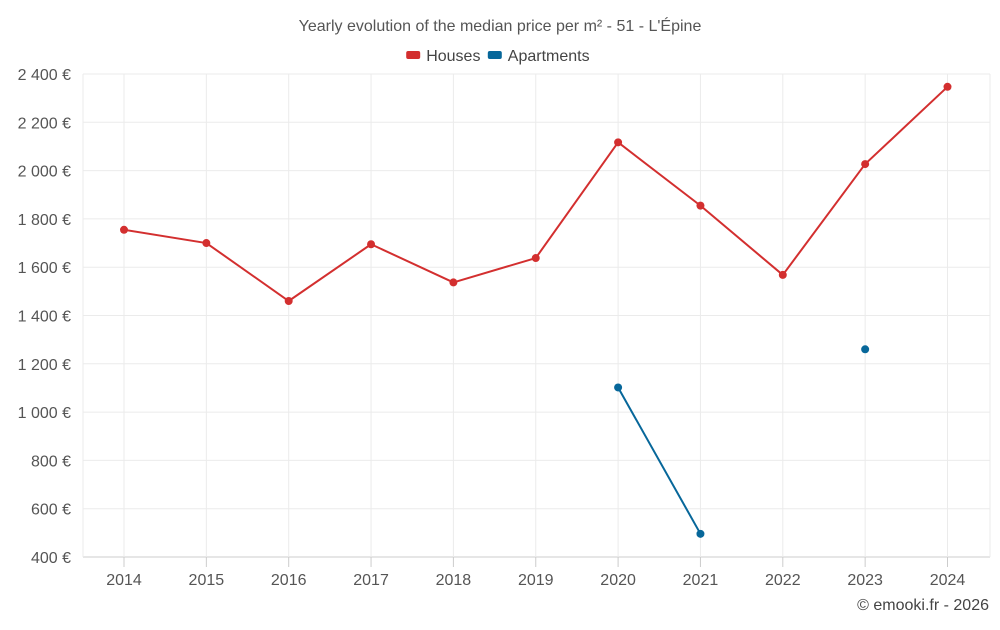 Image resolution: width=1000 pixels, height=630 pixels. Describe the element at coordinates (454, 580) in the screenshot. I see `x-tick-label: 2018` at that location.